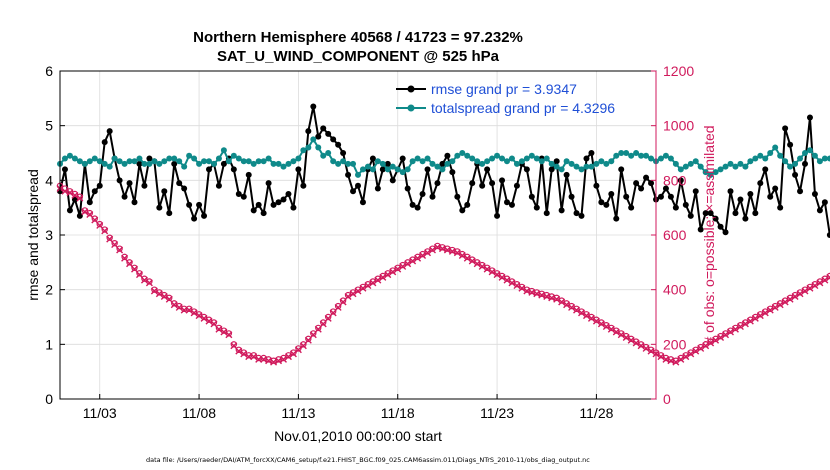 This screenshot has height=470, width=830. I want to click on legend-marker-spread, so click(411, 108).